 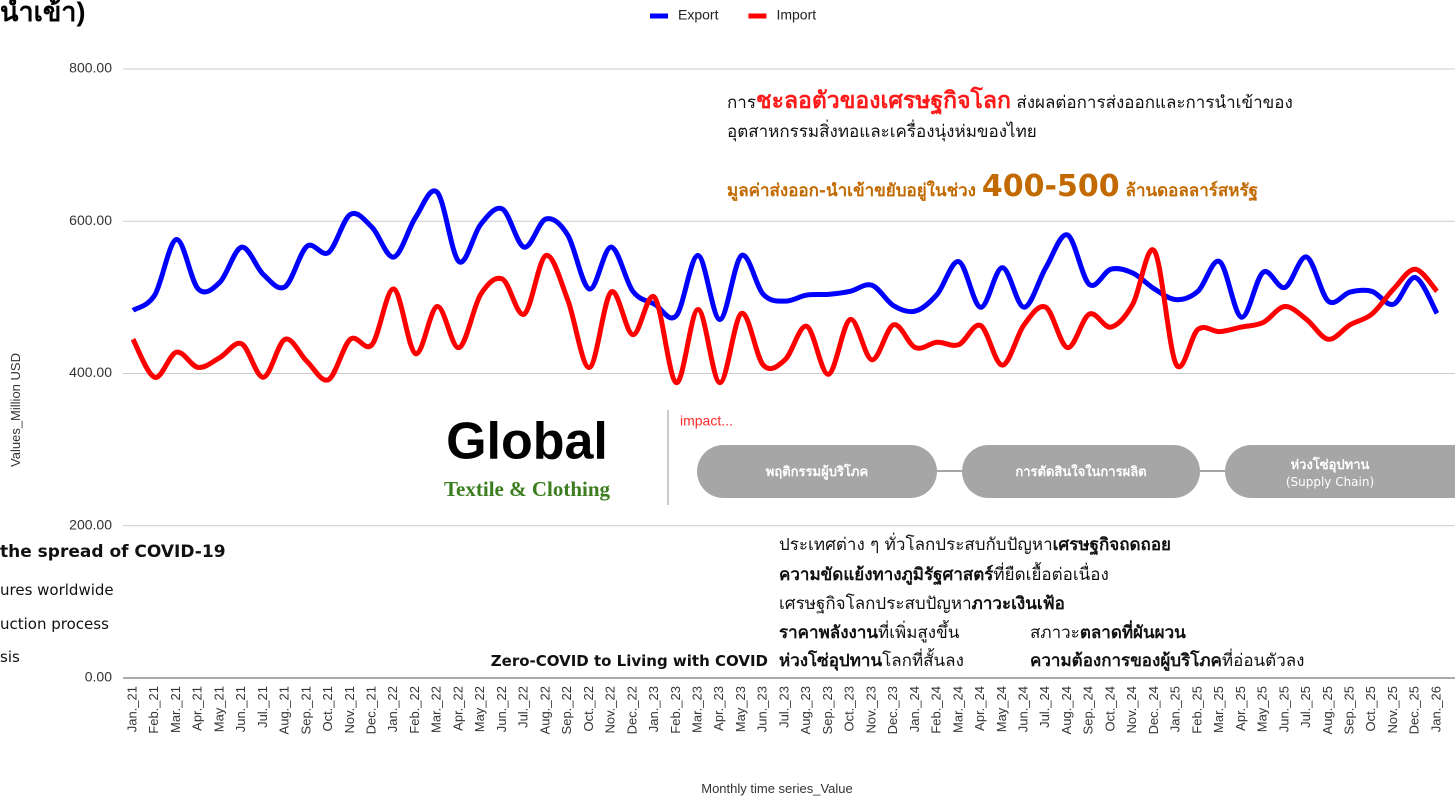 I want to click on x-tick-label: Feb._24, so click(x=936, y=710).